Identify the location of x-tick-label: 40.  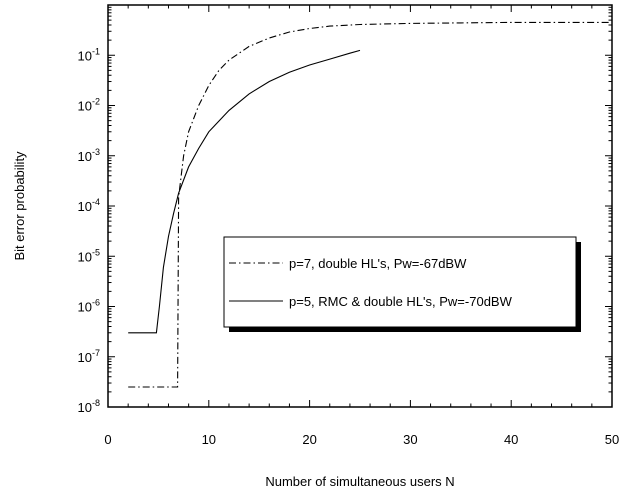
(511, 439).